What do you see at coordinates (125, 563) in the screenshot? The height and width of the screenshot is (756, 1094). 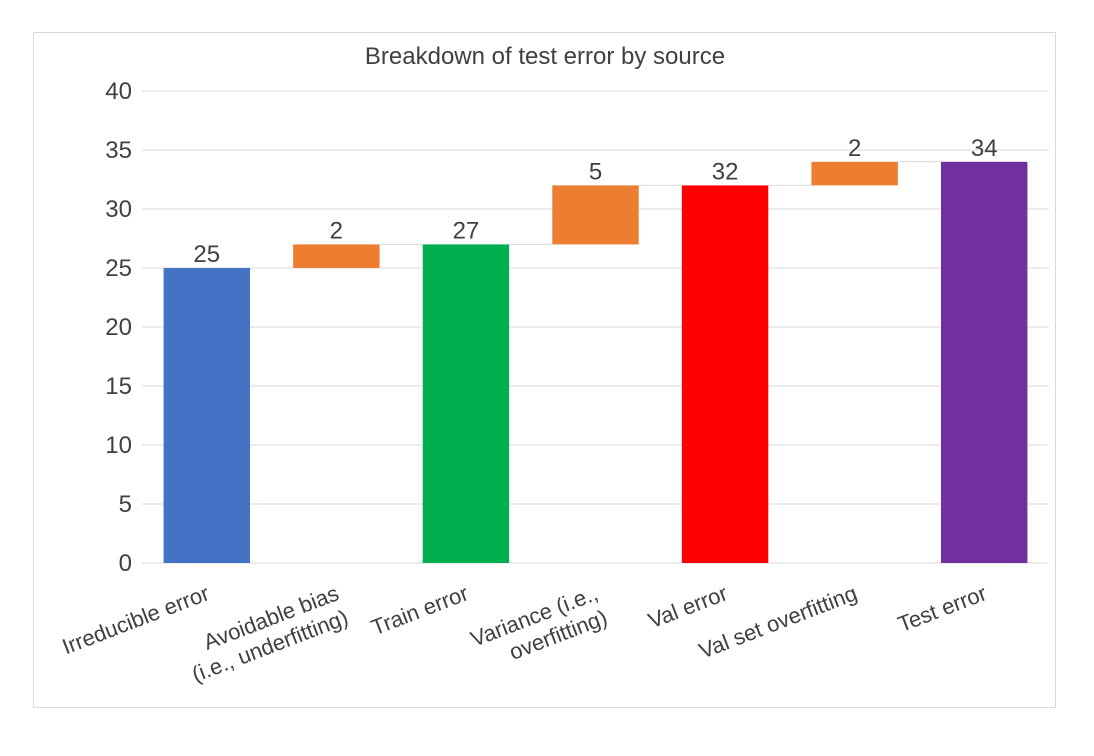 I see `y-tick-label: 0` at bounding box center [125, 563].